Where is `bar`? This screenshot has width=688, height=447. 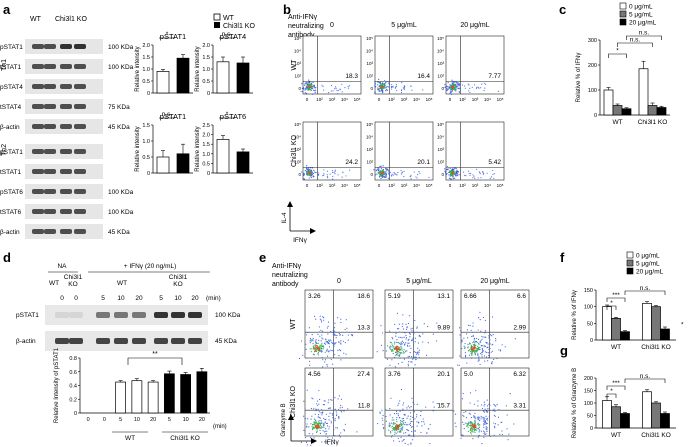 bar is located at coordinates (153, 397).